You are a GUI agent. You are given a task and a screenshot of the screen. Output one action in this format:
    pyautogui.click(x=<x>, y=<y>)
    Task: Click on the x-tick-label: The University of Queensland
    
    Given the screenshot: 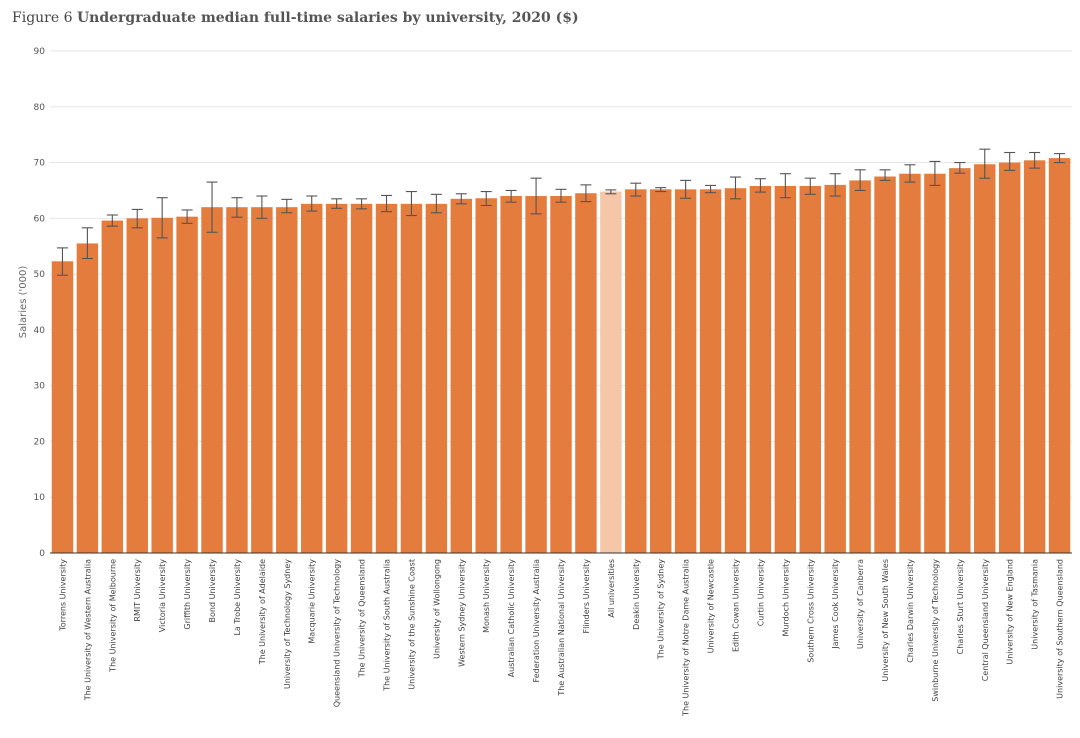 What is the action you would take?
    pyautogui.click(x=362, y=618)
    